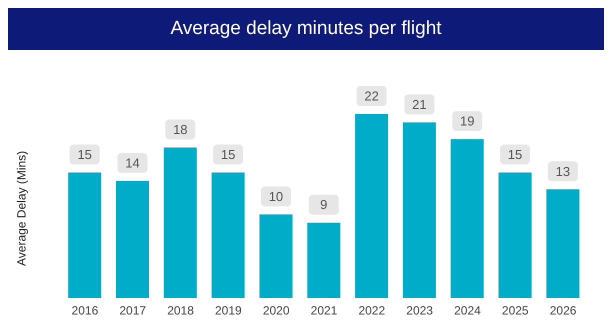 The image size is (612, 330). I want to click on data-label: 14, so click(132, 162).